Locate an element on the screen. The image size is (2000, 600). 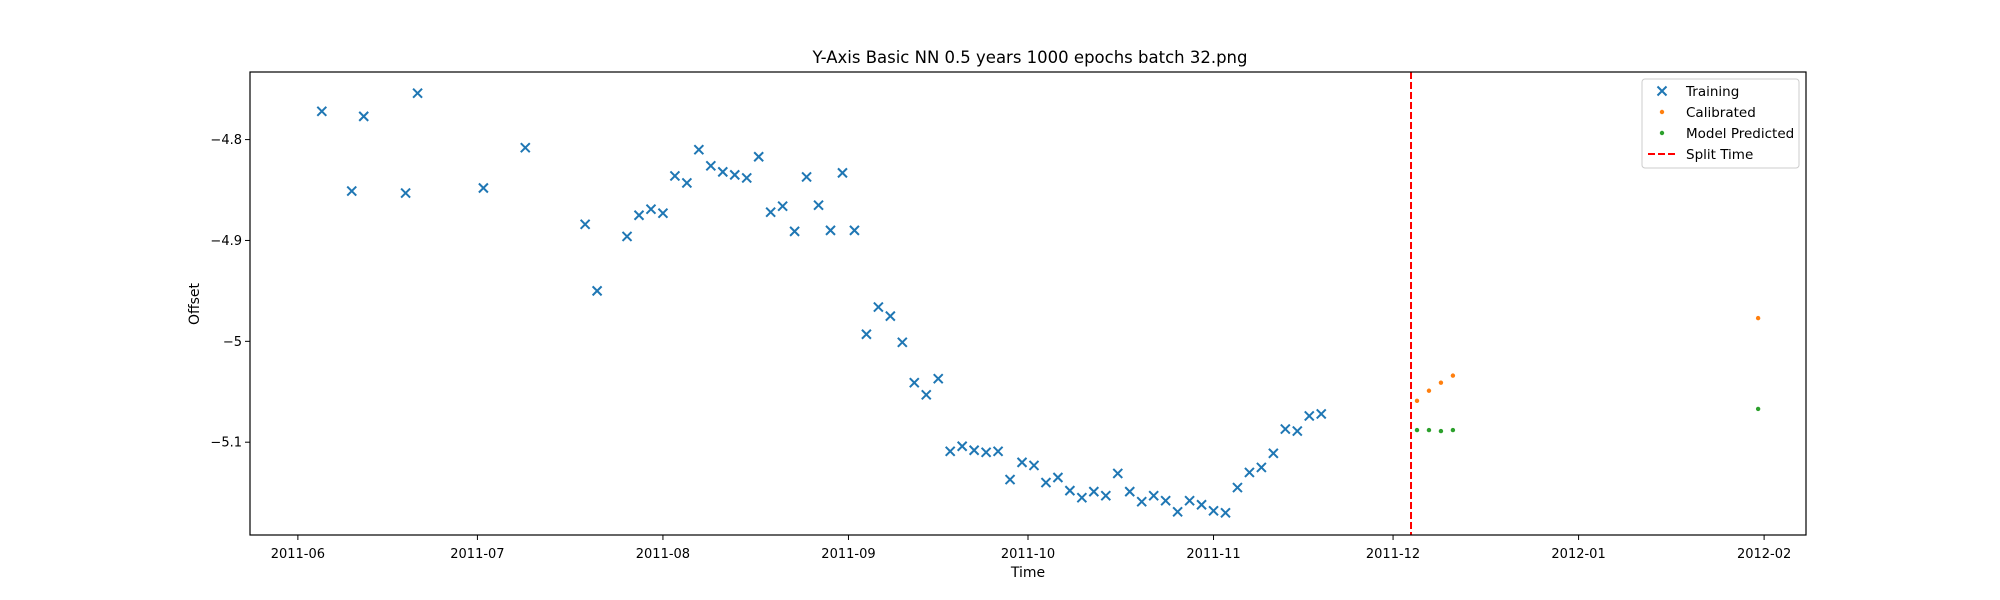
x-tick-label: 2011-06 is located at coordinates (298, 554).